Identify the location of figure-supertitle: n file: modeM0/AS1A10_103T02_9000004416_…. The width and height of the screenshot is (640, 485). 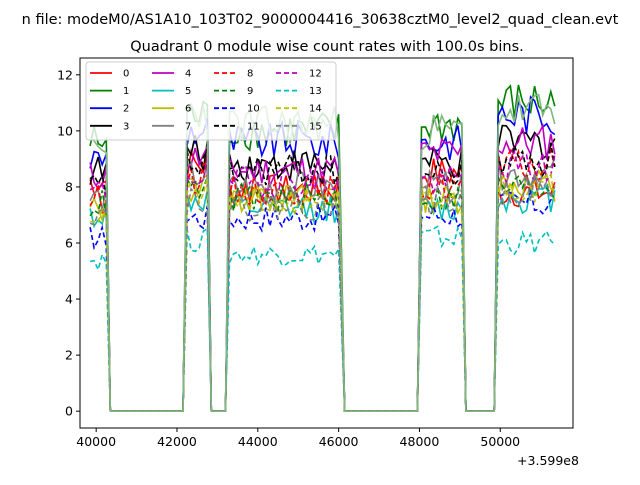
(320, 20).